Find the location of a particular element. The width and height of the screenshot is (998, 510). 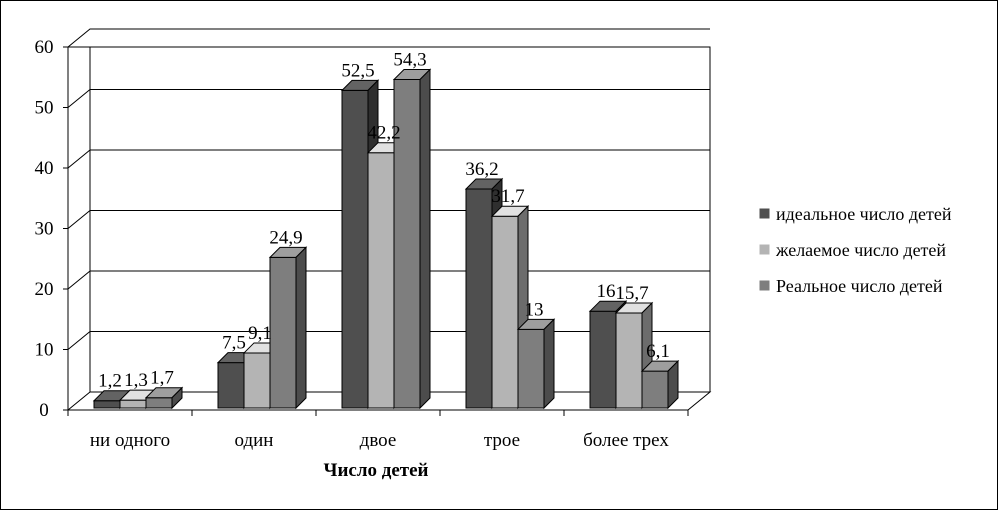

legend-label: желаемое число детей is located at coordinates (860, 250).